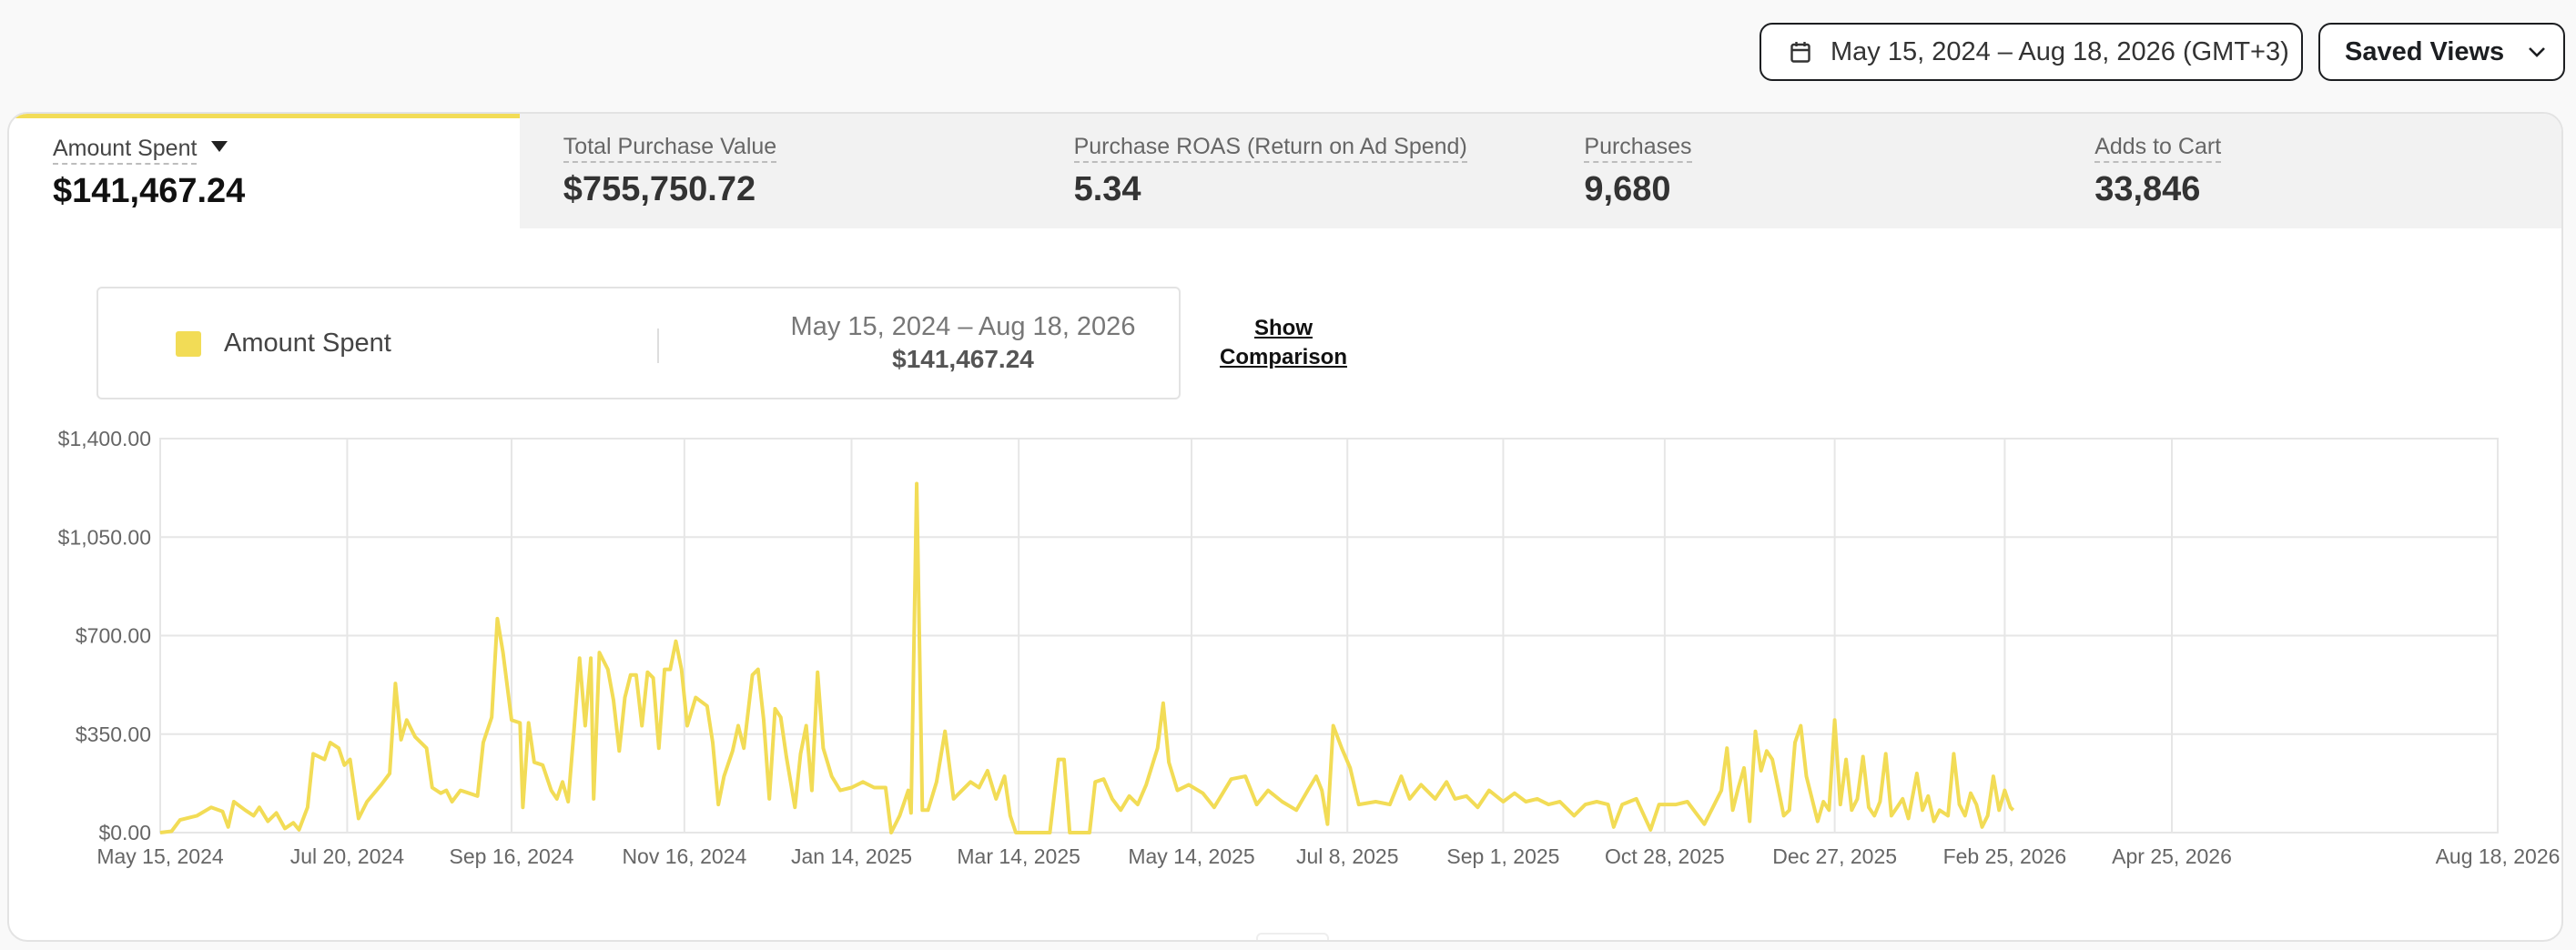 This screenshot has width=2576, height=950. Describe the element at coordinates (1627, 189) in the screenshot. I see `metric-value: 9,680` at that location.